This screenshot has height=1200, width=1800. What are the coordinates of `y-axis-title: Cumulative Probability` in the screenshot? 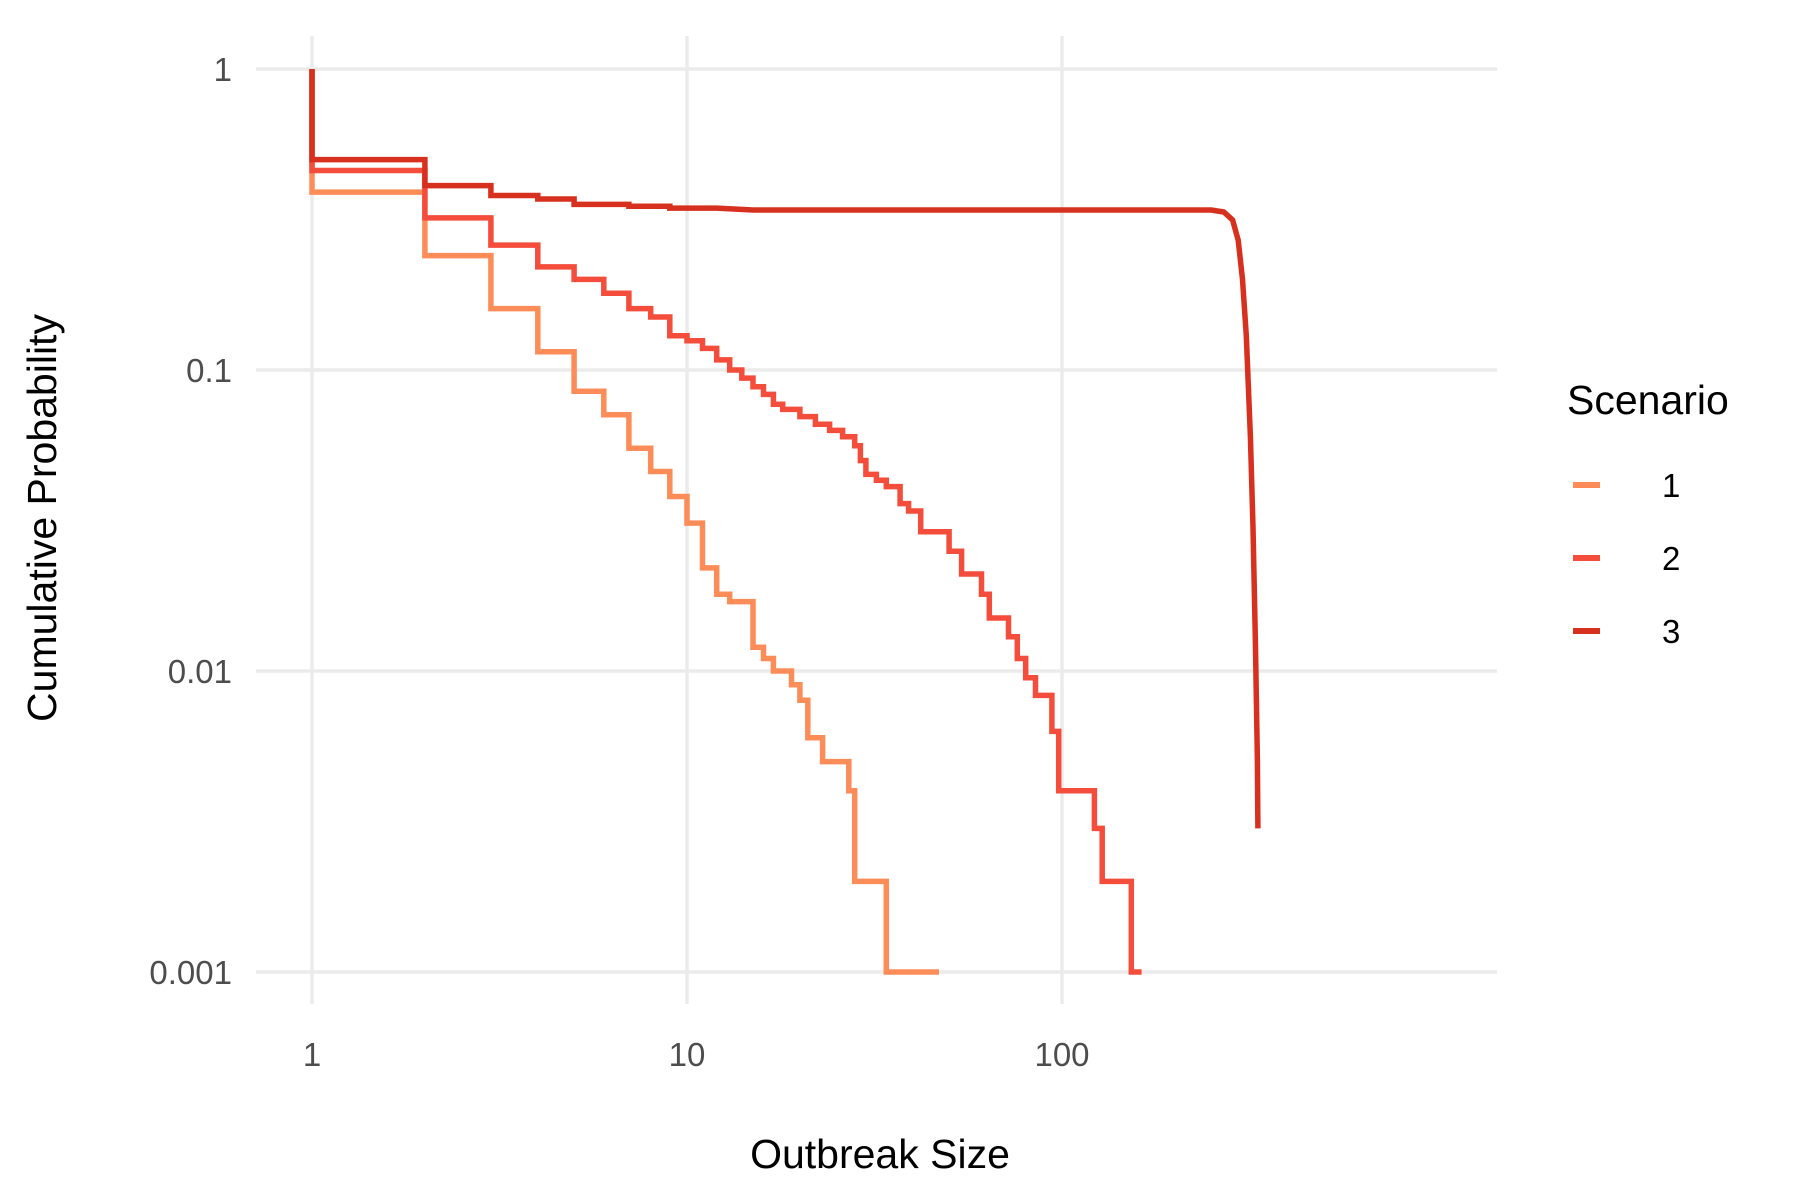 It's located at (42, 518).